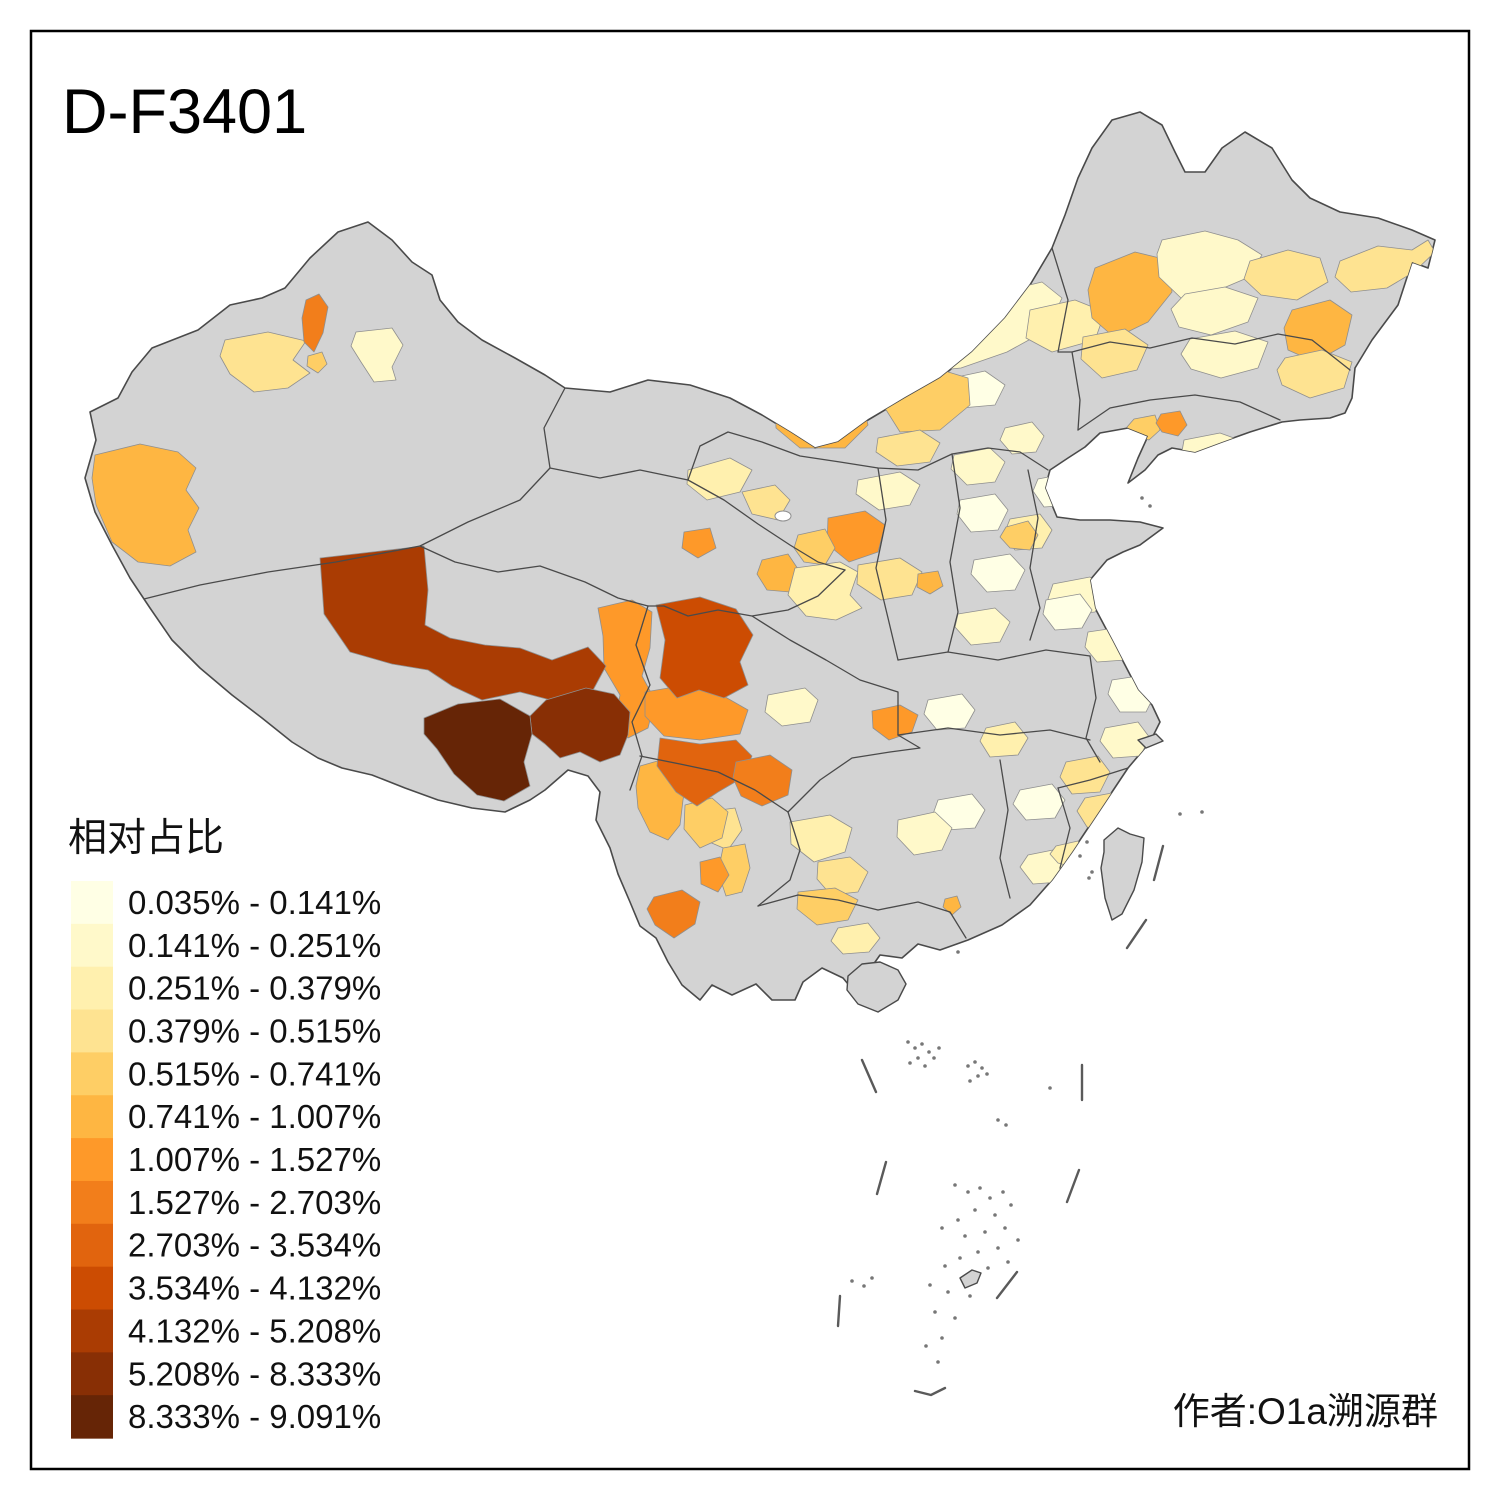 The image size is (1500, 1500). Describe the element at coordinates (254, 902) in the screenshot. I see `legend-label-1: 0.035% - 0.141%` at that location.